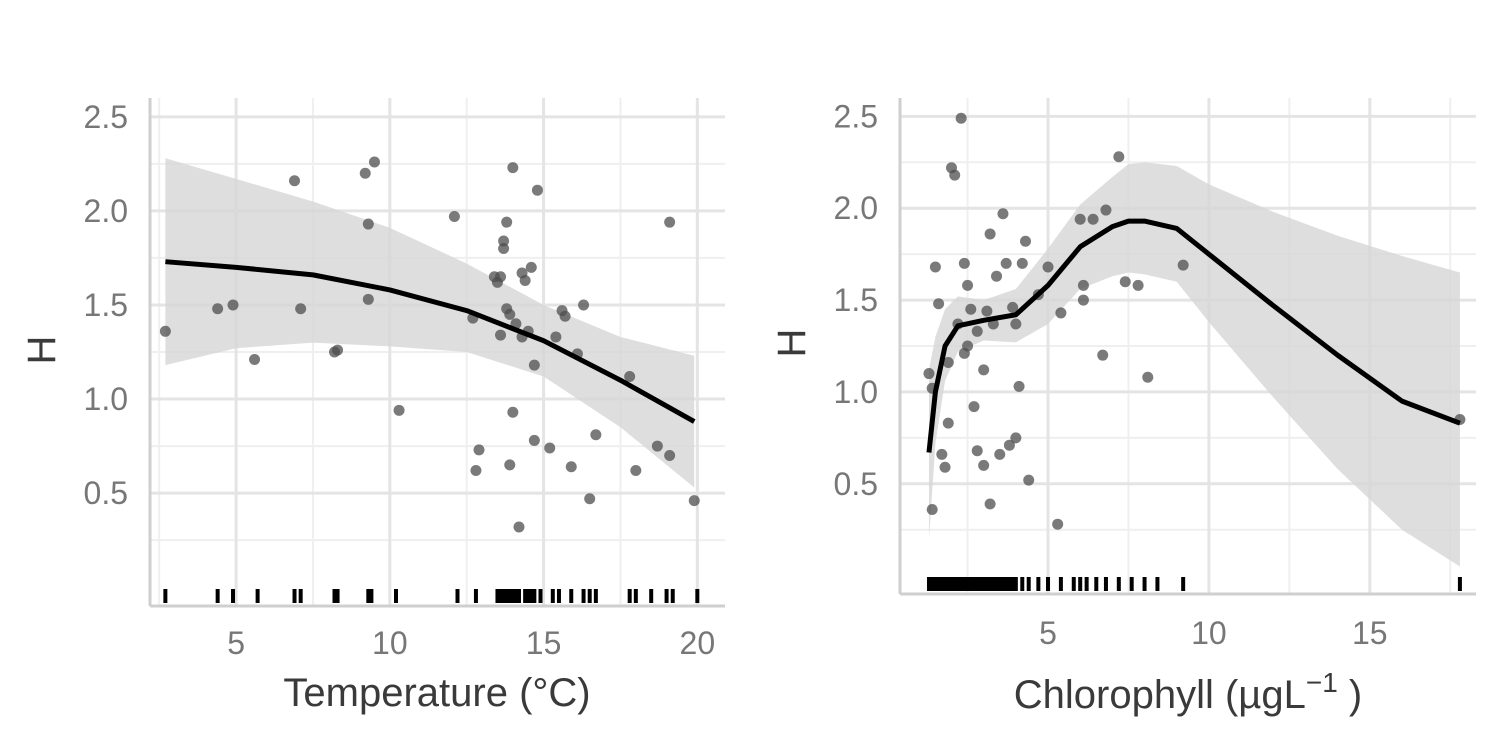 This screenshot has width=1500, height=750. What do you see at coordinates (42, 350) in the screenshot?
I see `y-axis-title: H` at bounding box center [42, 350].